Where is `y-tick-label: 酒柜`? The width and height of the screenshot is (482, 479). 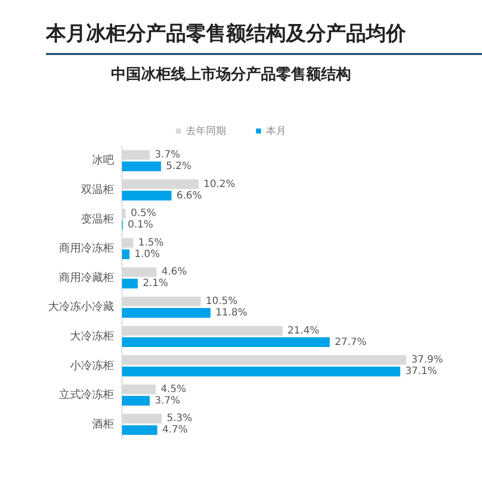 y-tick-label: 酒柜 is located at coordinates (103, 423).